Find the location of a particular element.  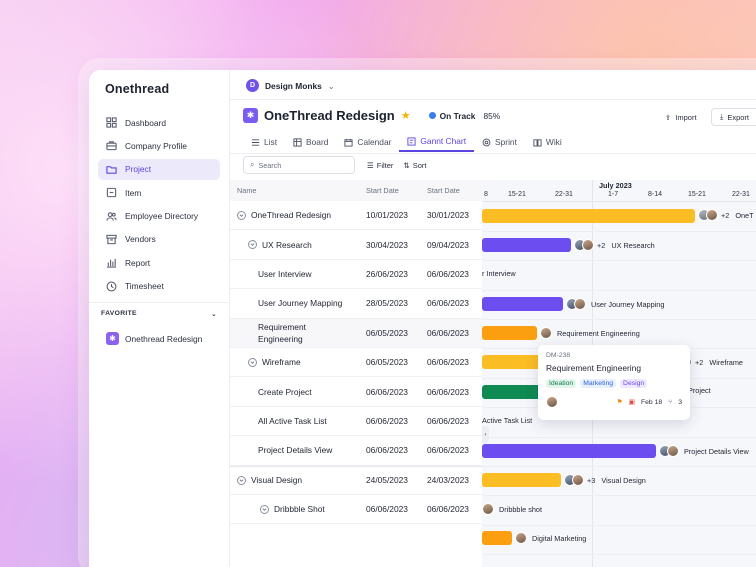

filter-label: Filter is located at coordinates (385, 165).